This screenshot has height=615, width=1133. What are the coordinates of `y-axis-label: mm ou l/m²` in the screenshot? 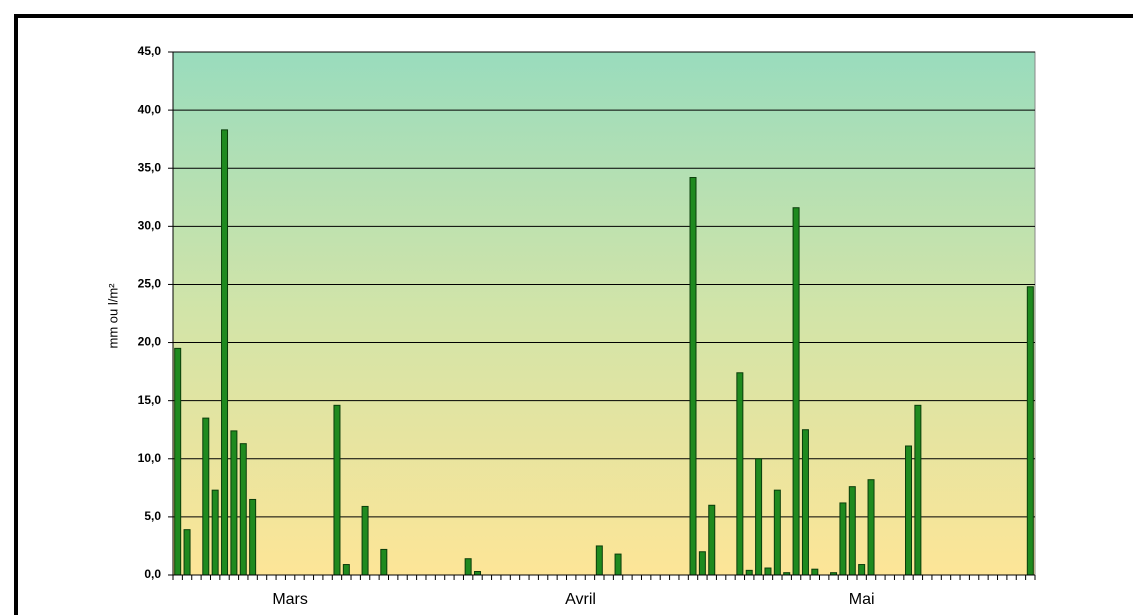 It's located at (112, 316).